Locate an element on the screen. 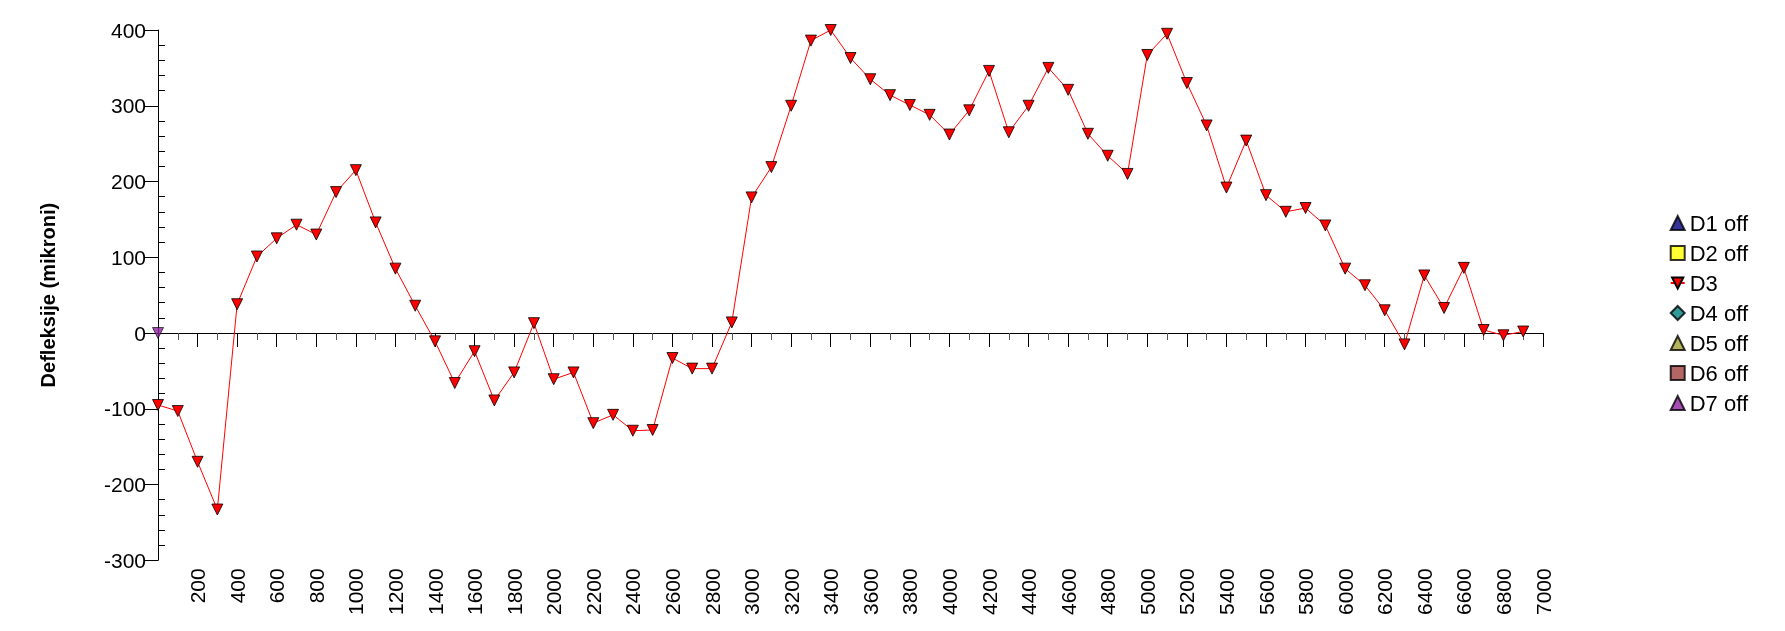 The height and width of the screenshot is (631, 1785). y-tick-label: -100 is located at coordinates (124, 409).